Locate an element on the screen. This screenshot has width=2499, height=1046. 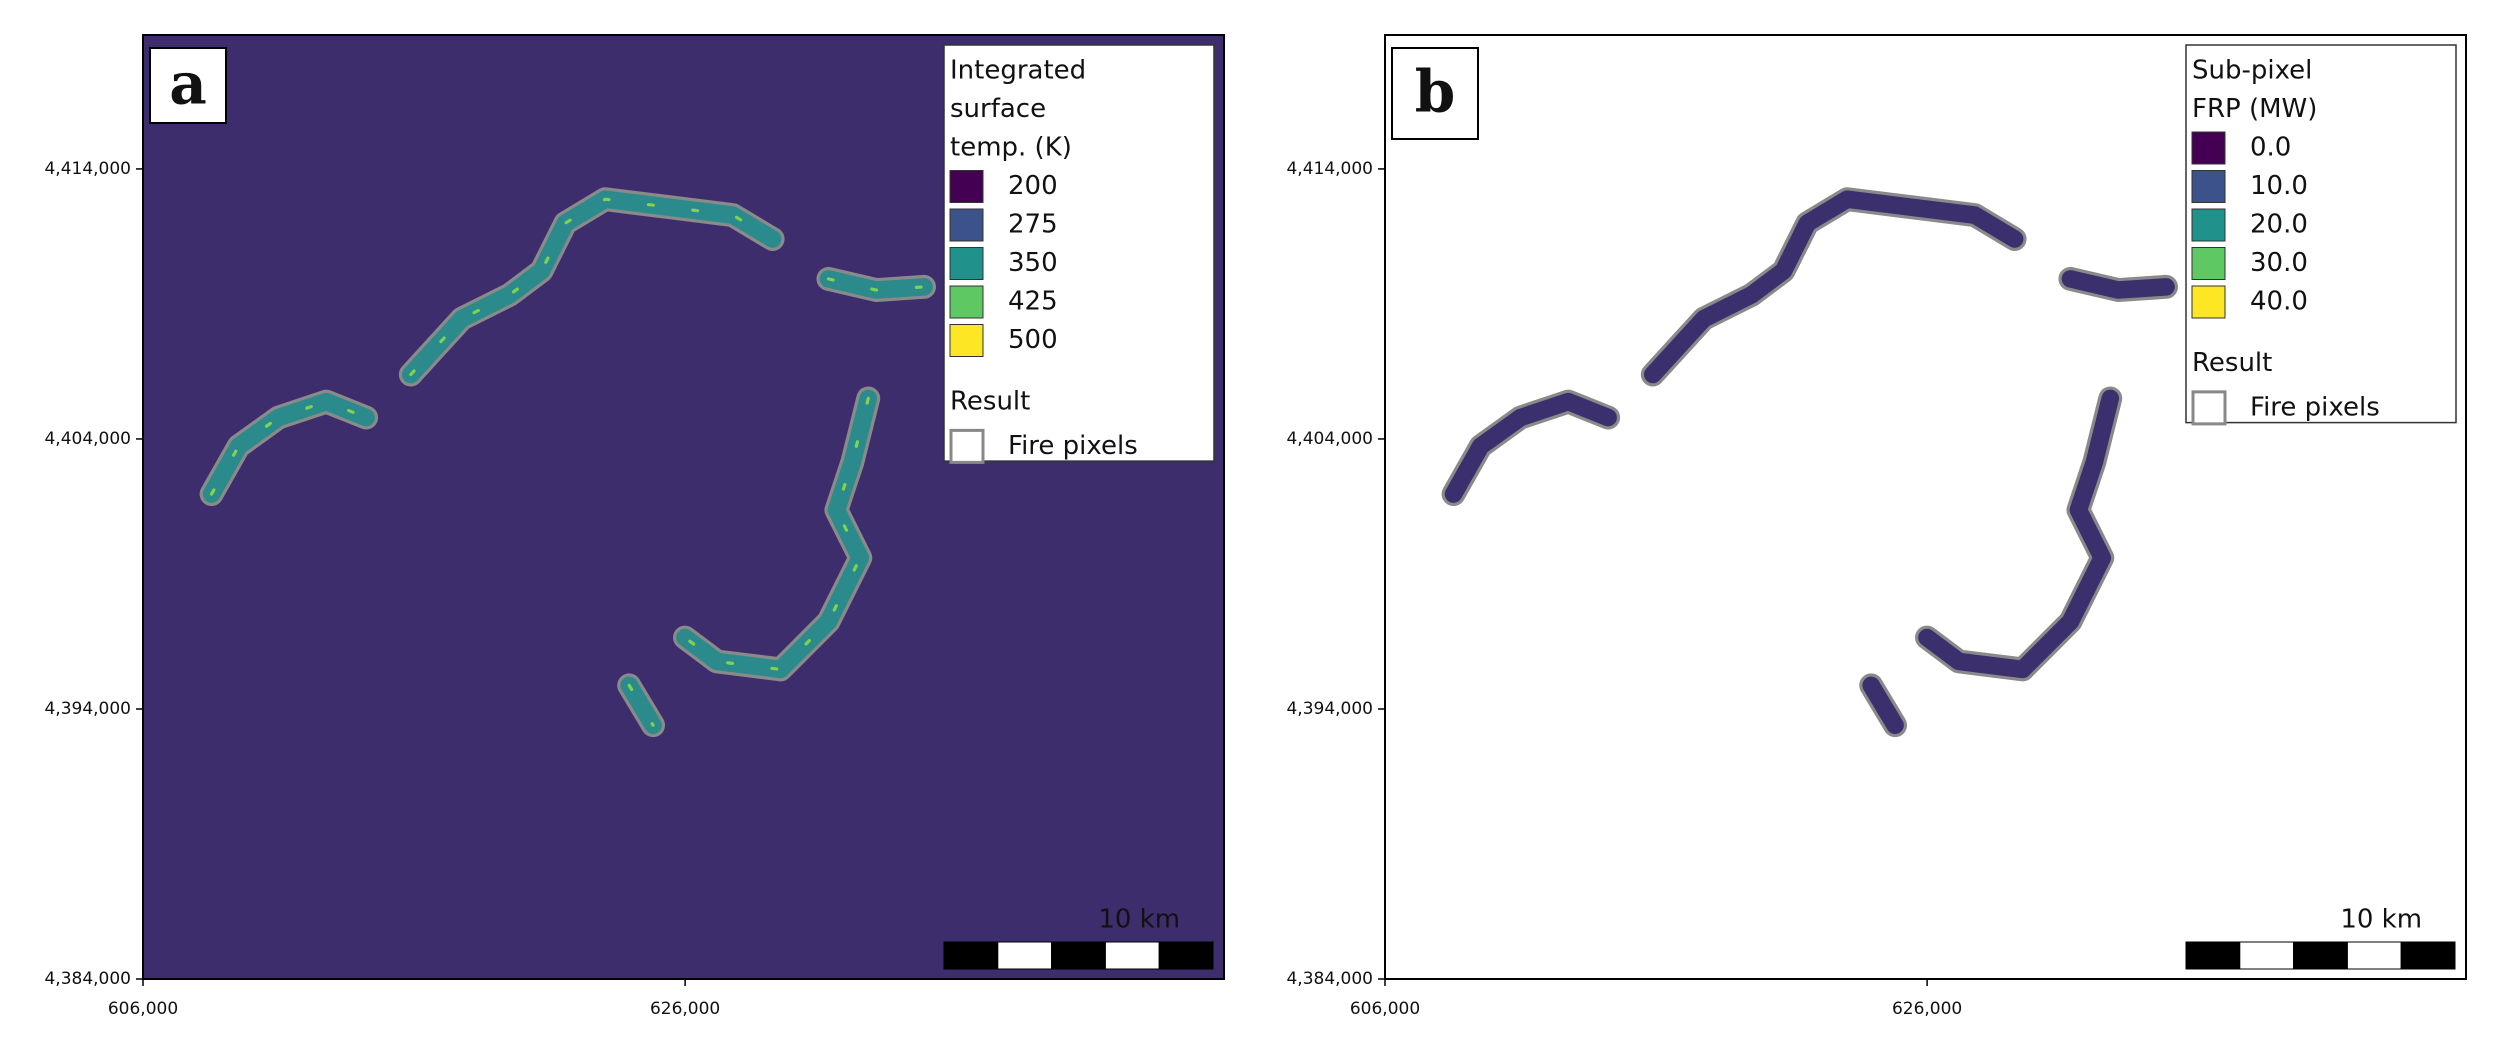
panel-label: a is located at coordinates (188, 84).